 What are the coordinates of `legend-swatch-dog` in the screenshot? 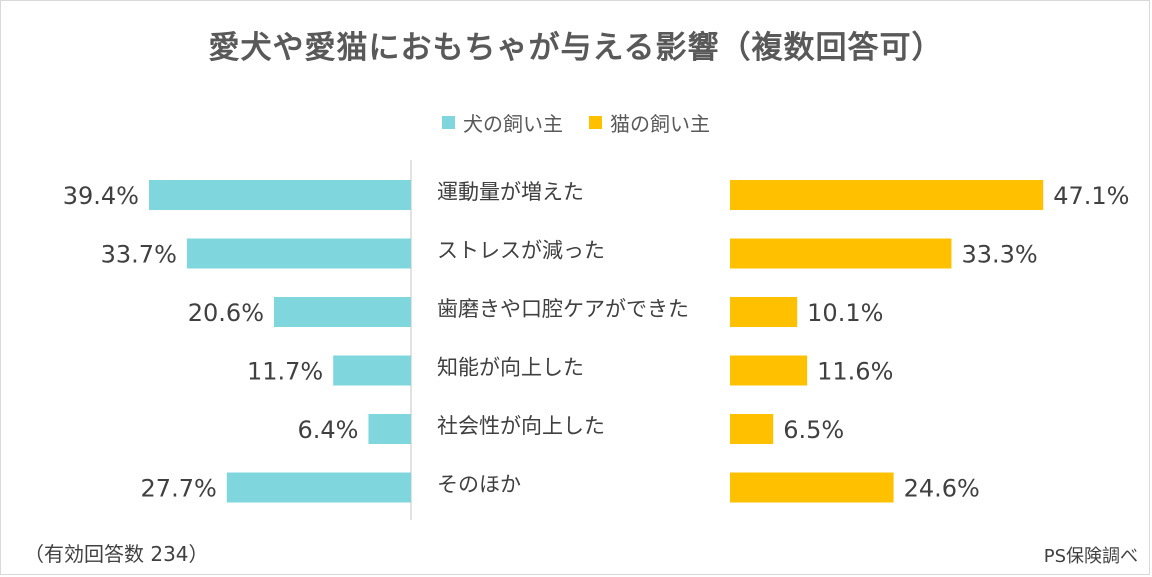 It's located at (448, 122).